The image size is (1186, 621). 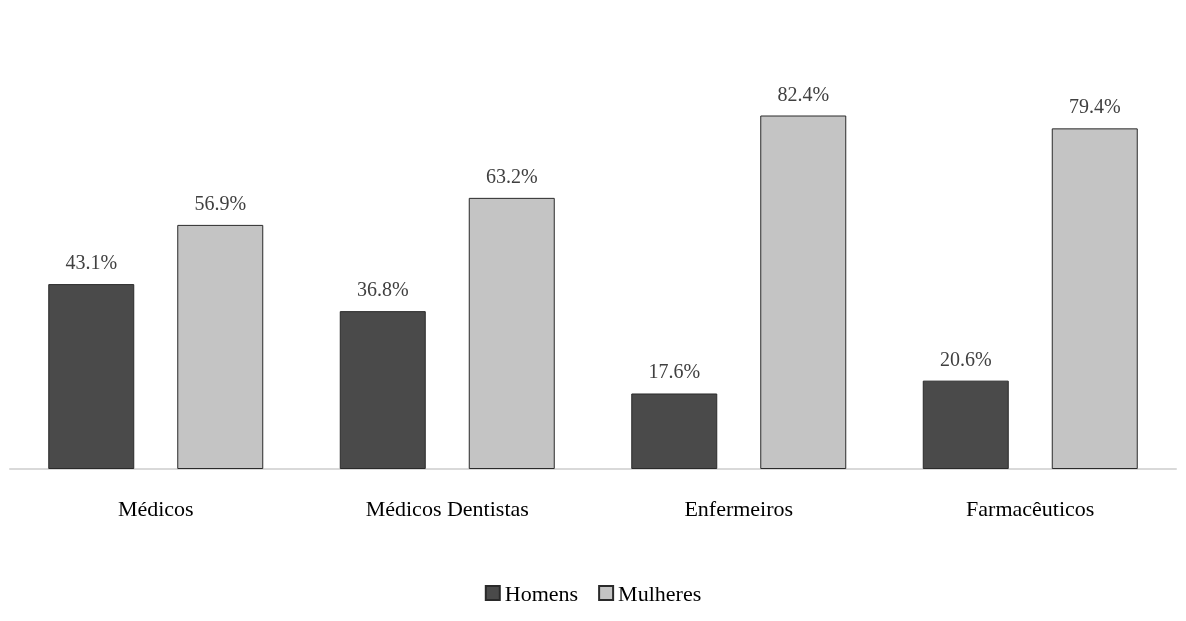 What do you see at coordinates (155, 508) in the screenshot?
I see `x-tick-label: Médicos` at bounding box center [155, 508].